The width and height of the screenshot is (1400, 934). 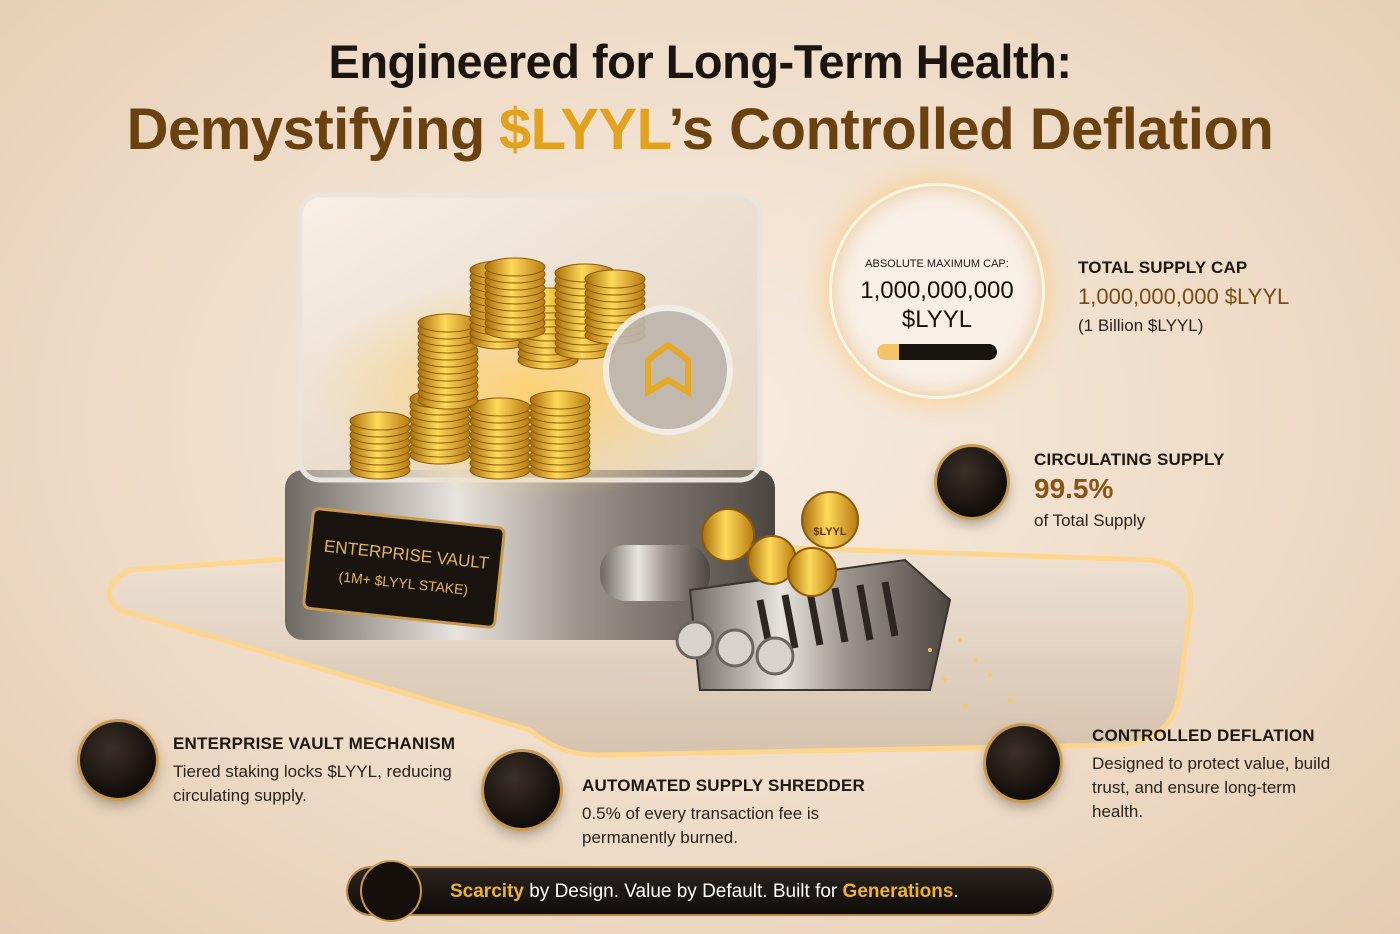 I want to click on feature-heading: CONTROLLED DEFLATION, so click(x=1203, y=735).